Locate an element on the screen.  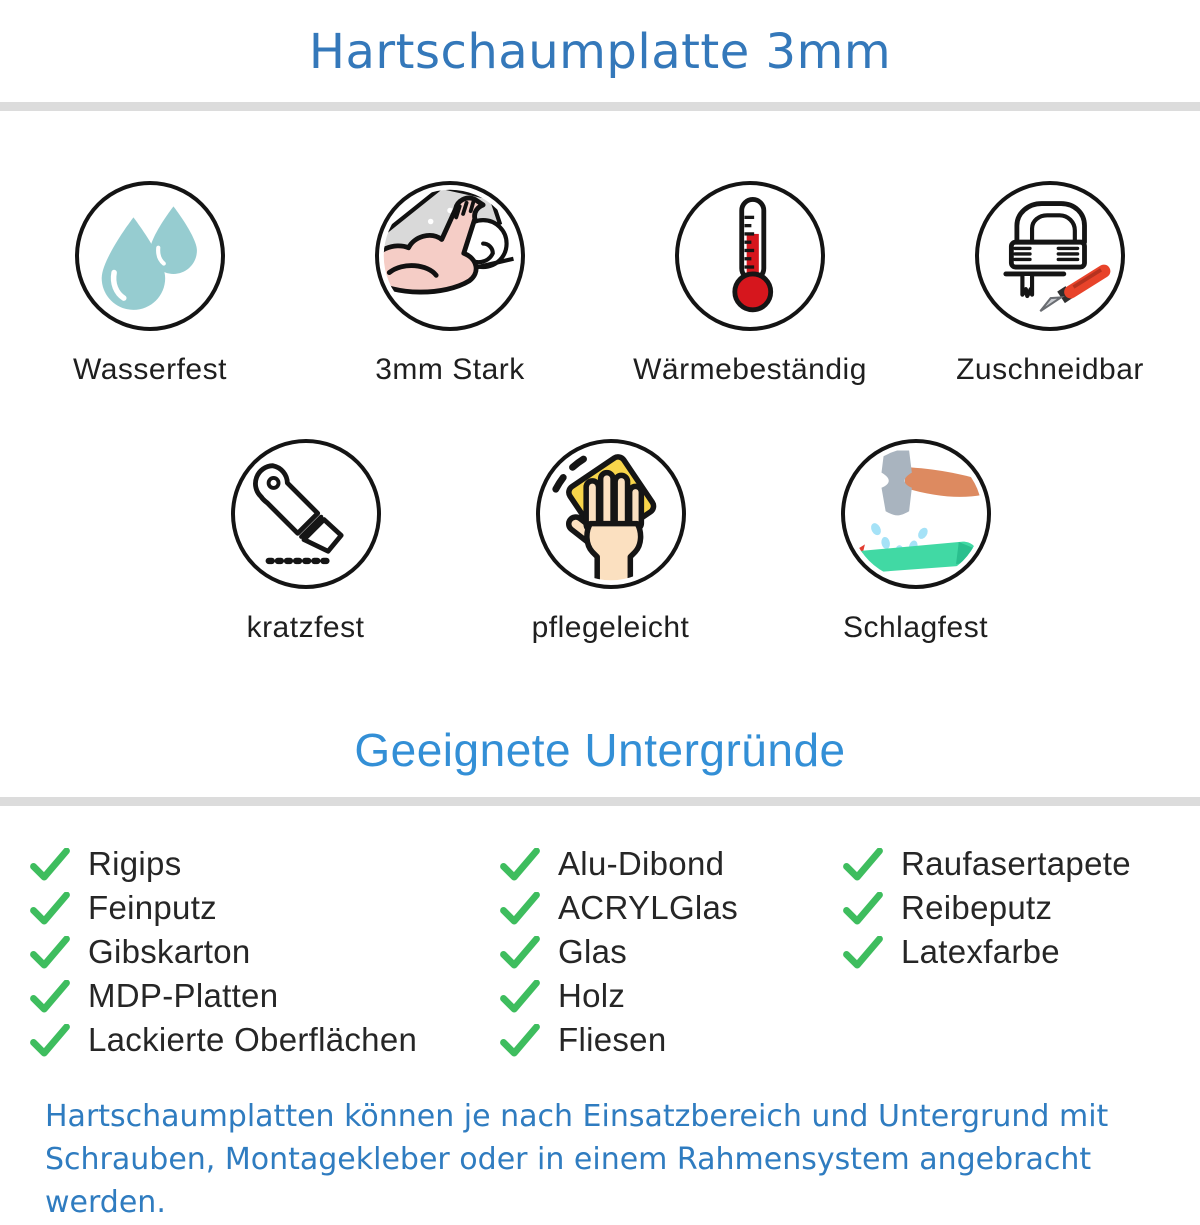
feature-label: Wärmebeständig is located at coordinates (750, 369).